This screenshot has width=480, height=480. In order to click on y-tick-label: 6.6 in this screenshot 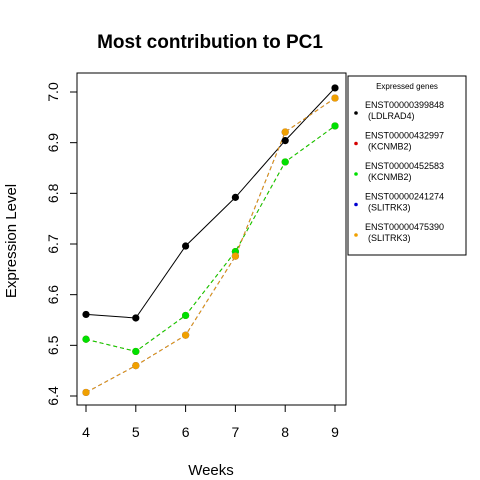, I will do `click(53, 295)`.